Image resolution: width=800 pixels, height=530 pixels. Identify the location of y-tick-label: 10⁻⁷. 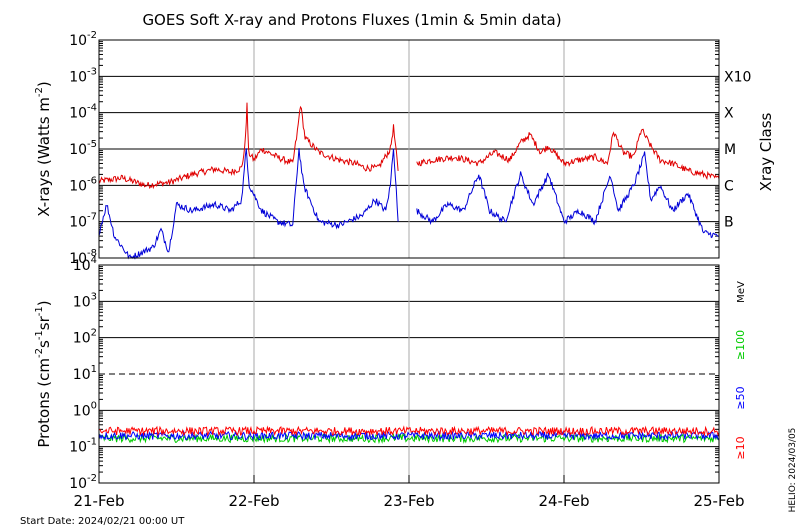
(83, 221).